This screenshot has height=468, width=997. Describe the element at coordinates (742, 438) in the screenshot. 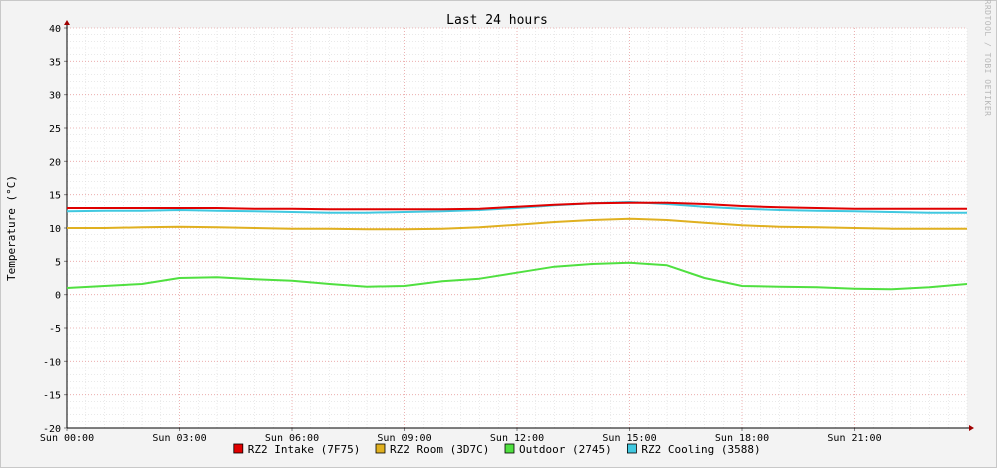

I see `x-tick-label: Sun 18:00` at that location.